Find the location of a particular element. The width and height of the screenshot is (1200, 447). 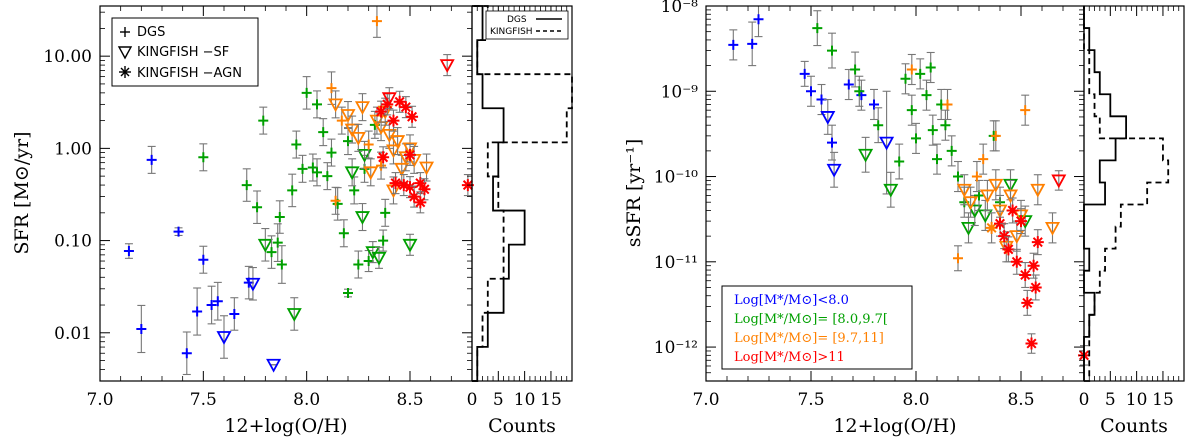

x-tick-label: 8.5 is located at coordinates (409, 400).